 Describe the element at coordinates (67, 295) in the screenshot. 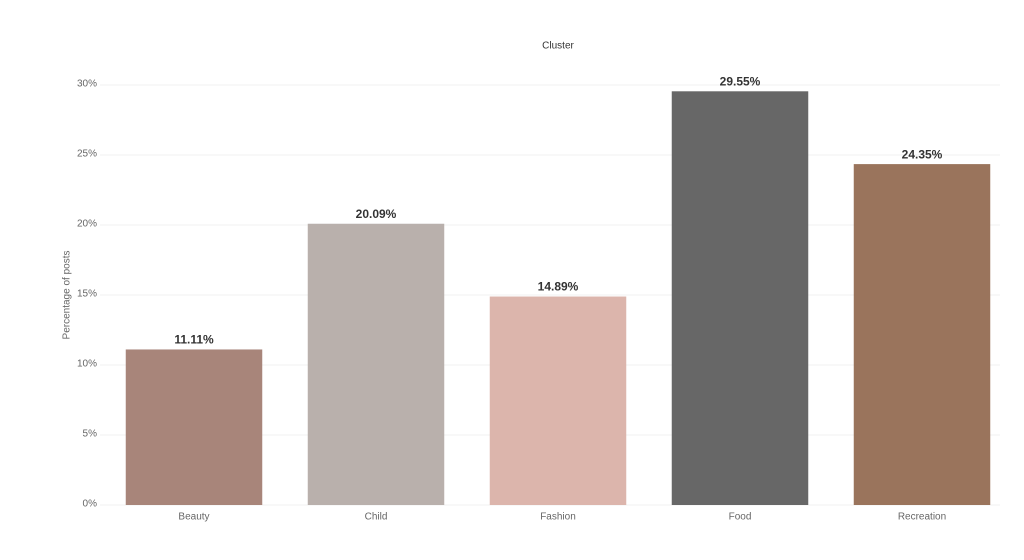

I see `y-axis-label: Percentage of posts` at that location.